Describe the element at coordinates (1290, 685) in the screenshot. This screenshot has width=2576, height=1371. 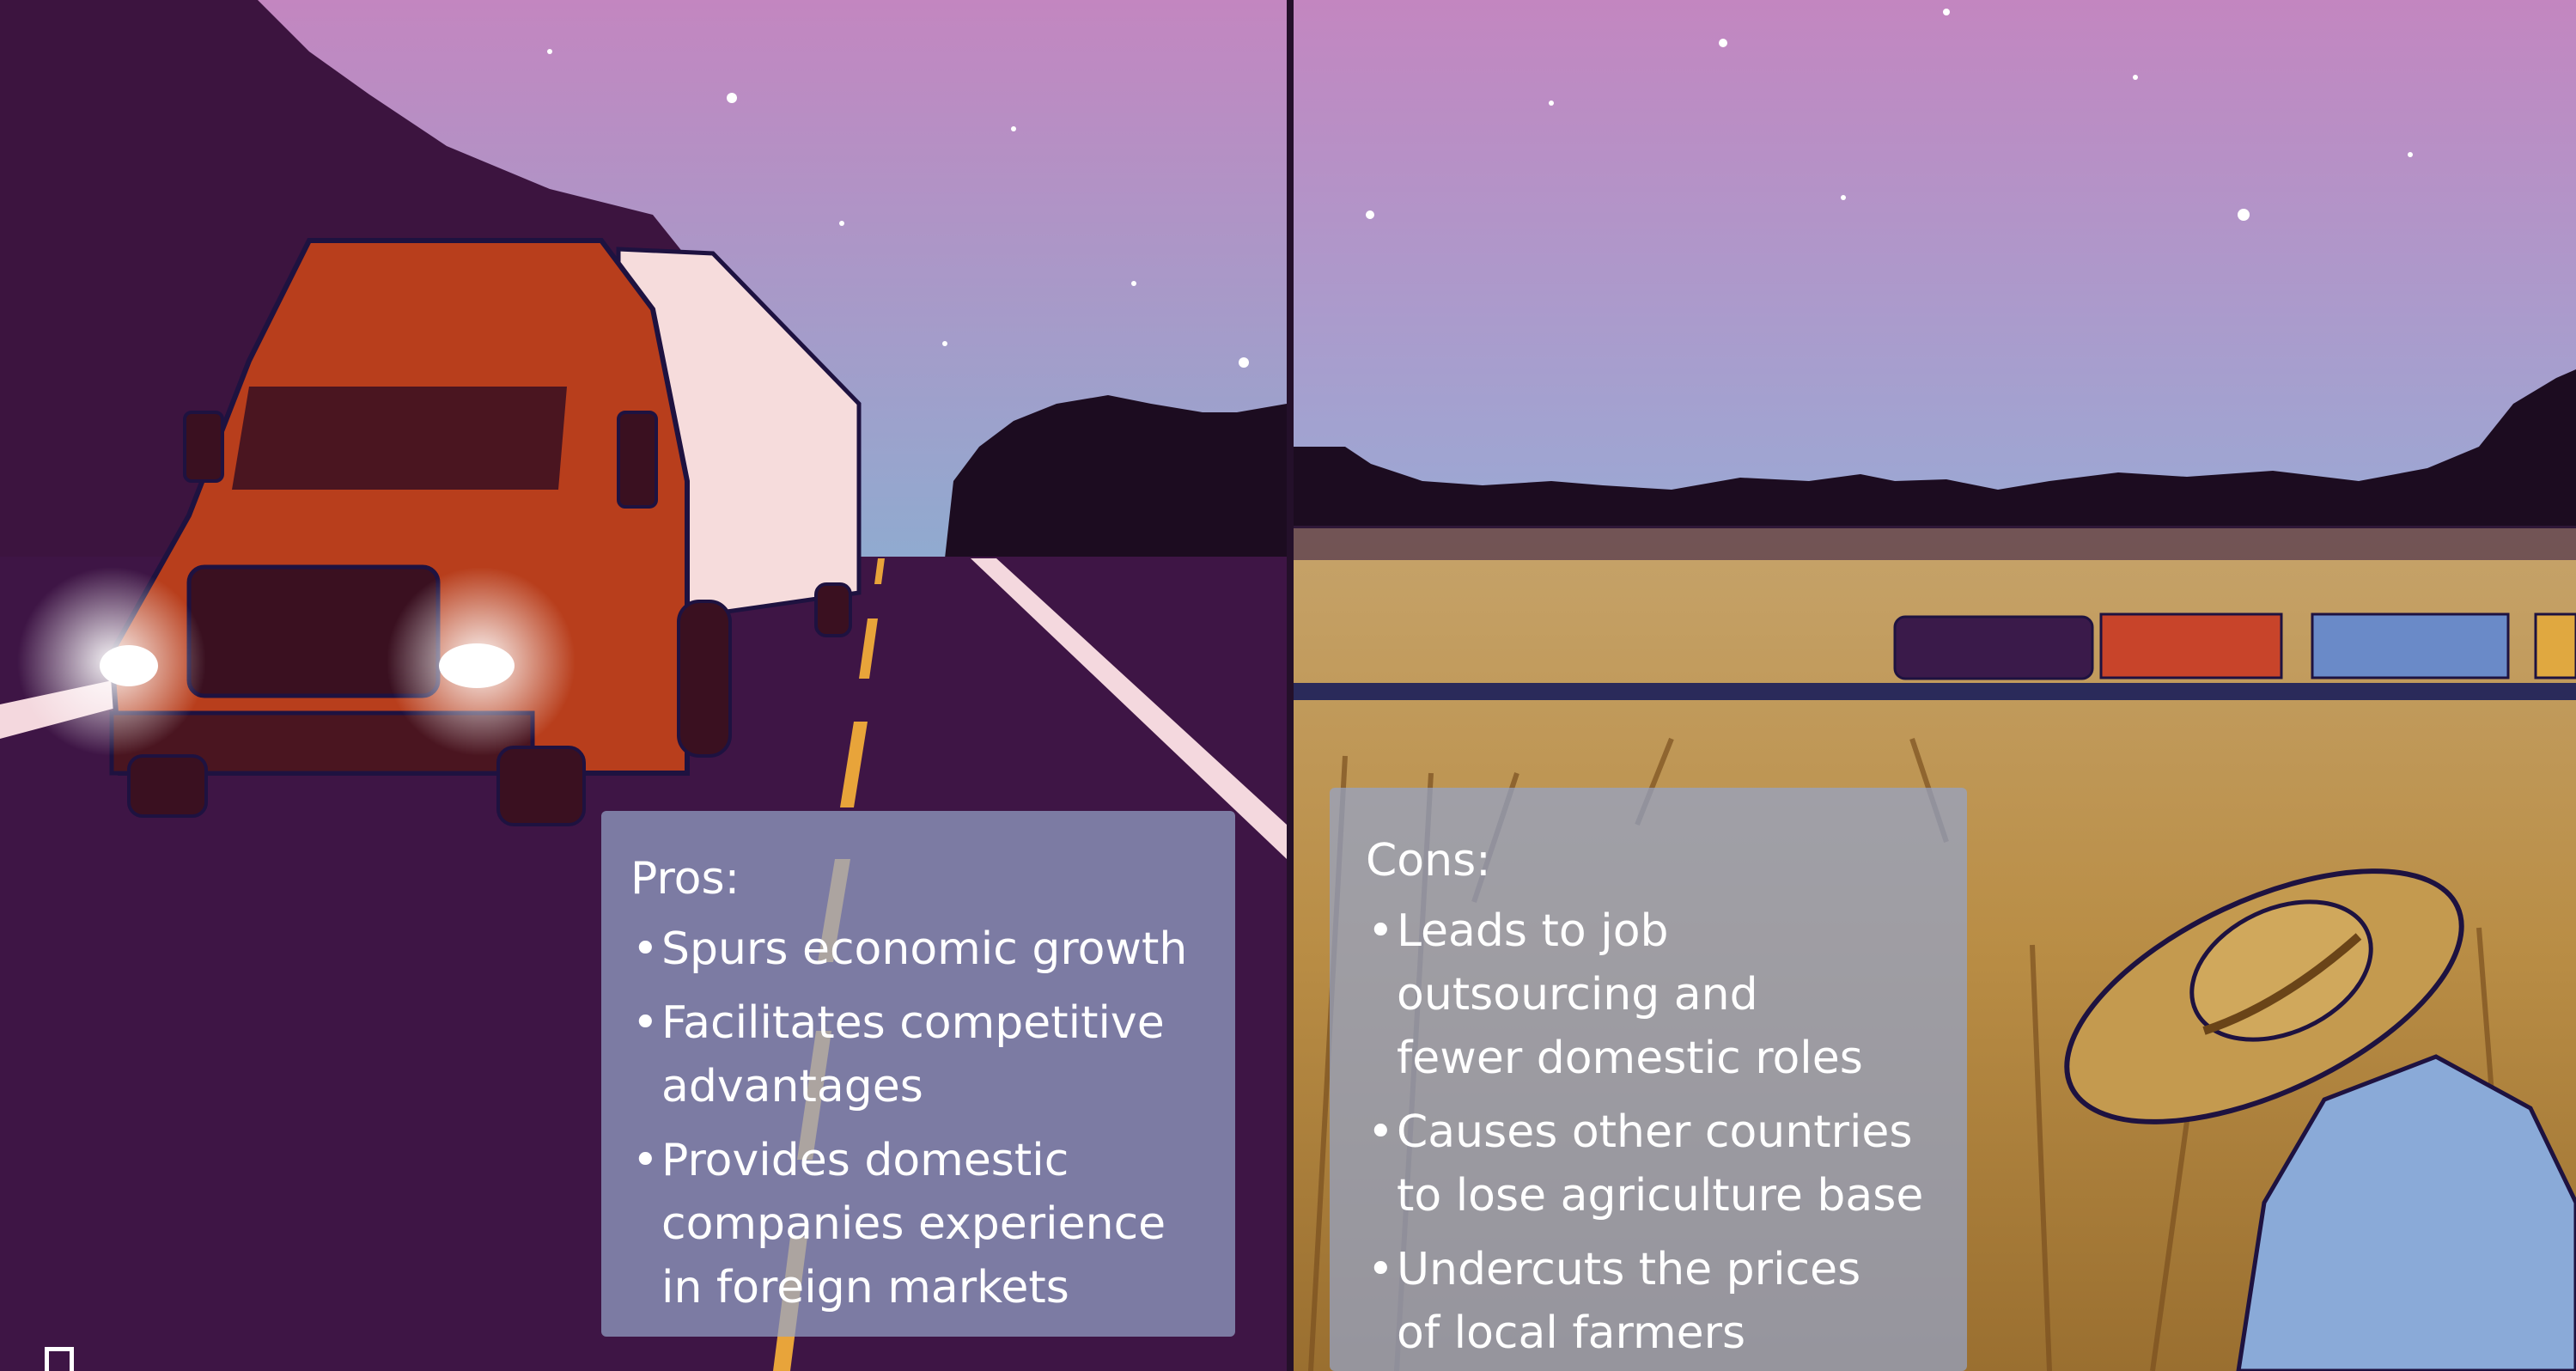
I see `panel-divider` at that location.